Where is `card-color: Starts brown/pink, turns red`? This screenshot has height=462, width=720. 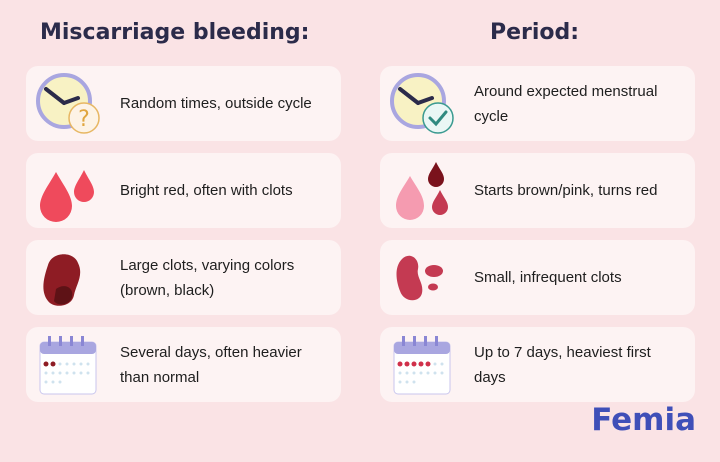
card-color: Starts brown/pink, turns red is located at coordinates (537, 190).